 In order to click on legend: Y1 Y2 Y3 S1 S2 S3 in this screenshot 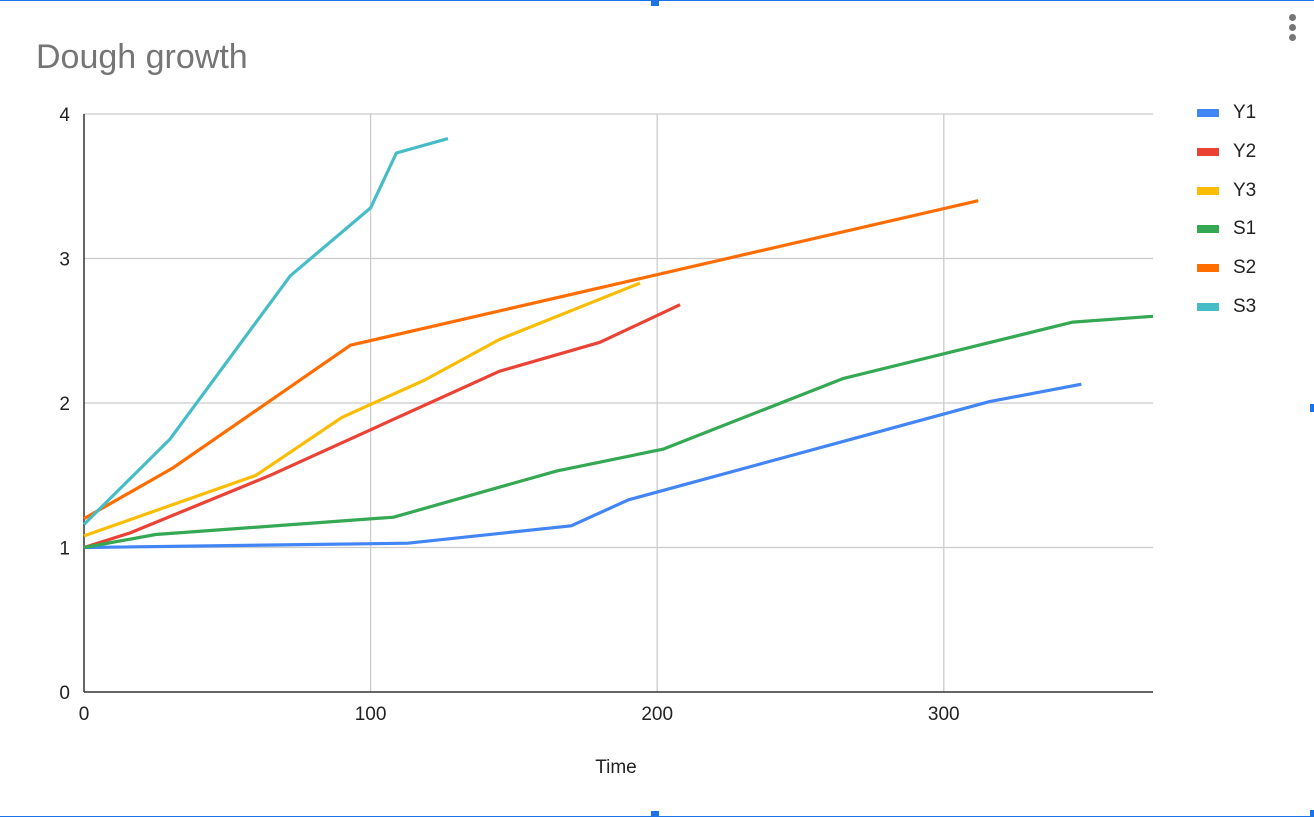, I will do `click(1226, 217)`.